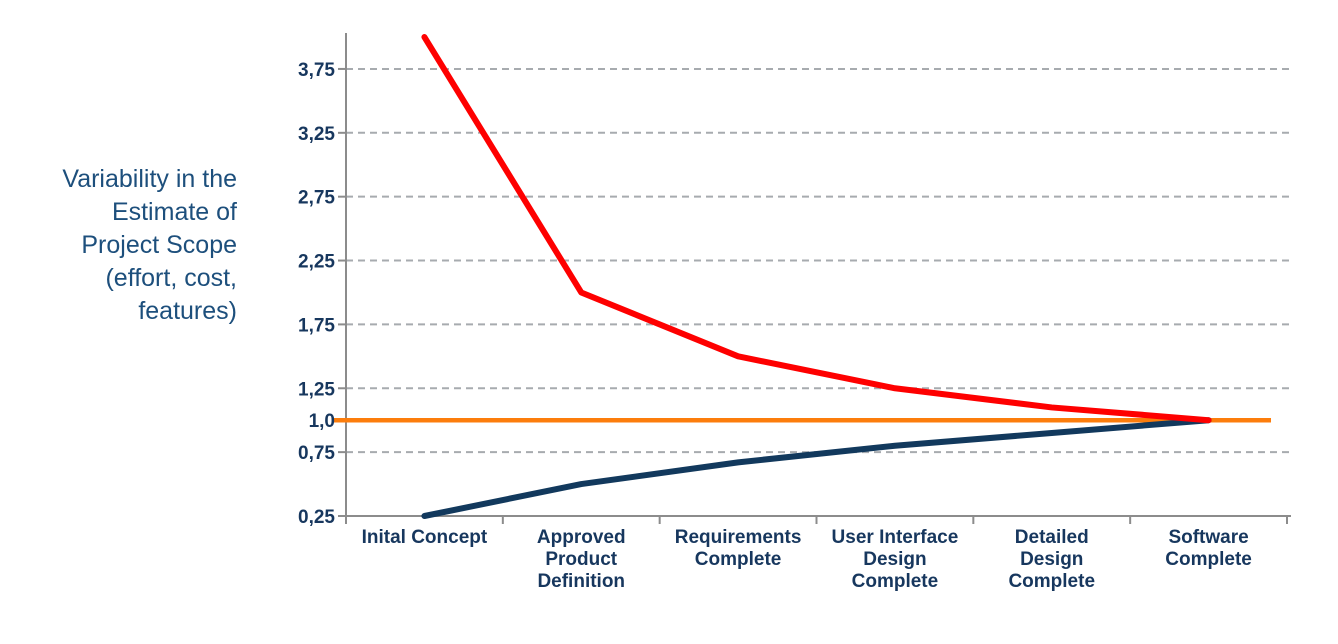 This screenshot has width=1338, height=644. I want to click on y-tick-label: 3,75, so click(316, 70).